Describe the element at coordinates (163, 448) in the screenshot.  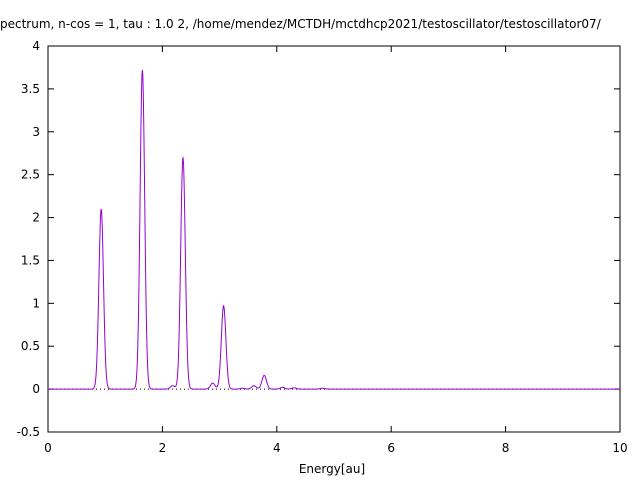
I see `x-tick-label: 2` at that location.